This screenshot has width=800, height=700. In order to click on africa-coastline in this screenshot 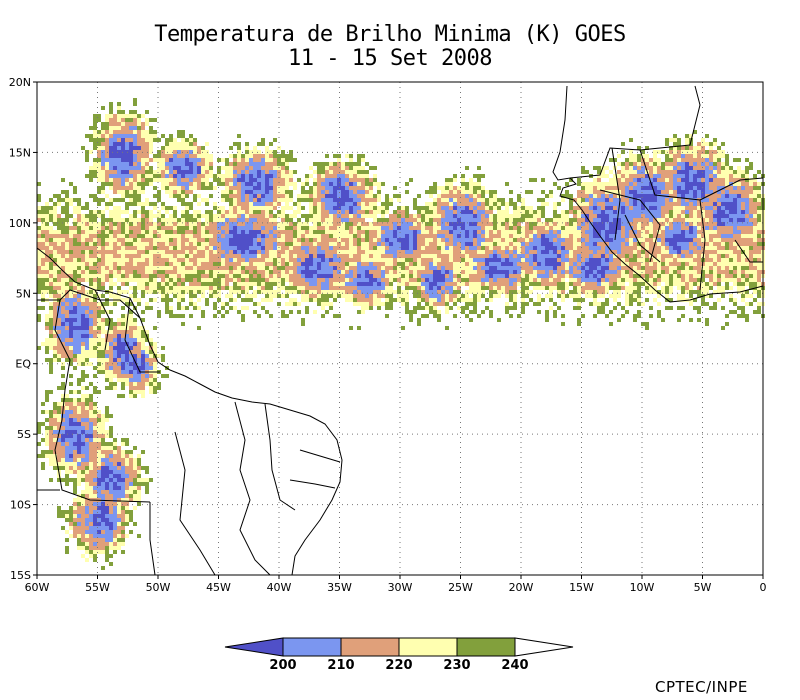, I will do `click(658, 194)`.